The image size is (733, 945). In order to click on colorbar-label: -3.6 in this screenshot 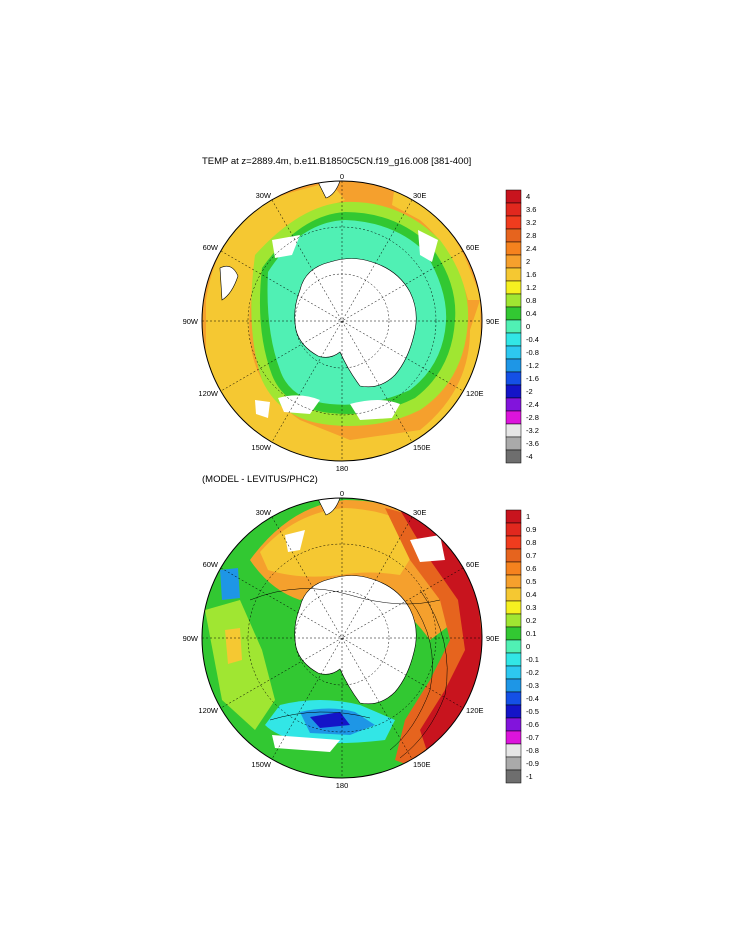, I will do `click(532, 443)`.